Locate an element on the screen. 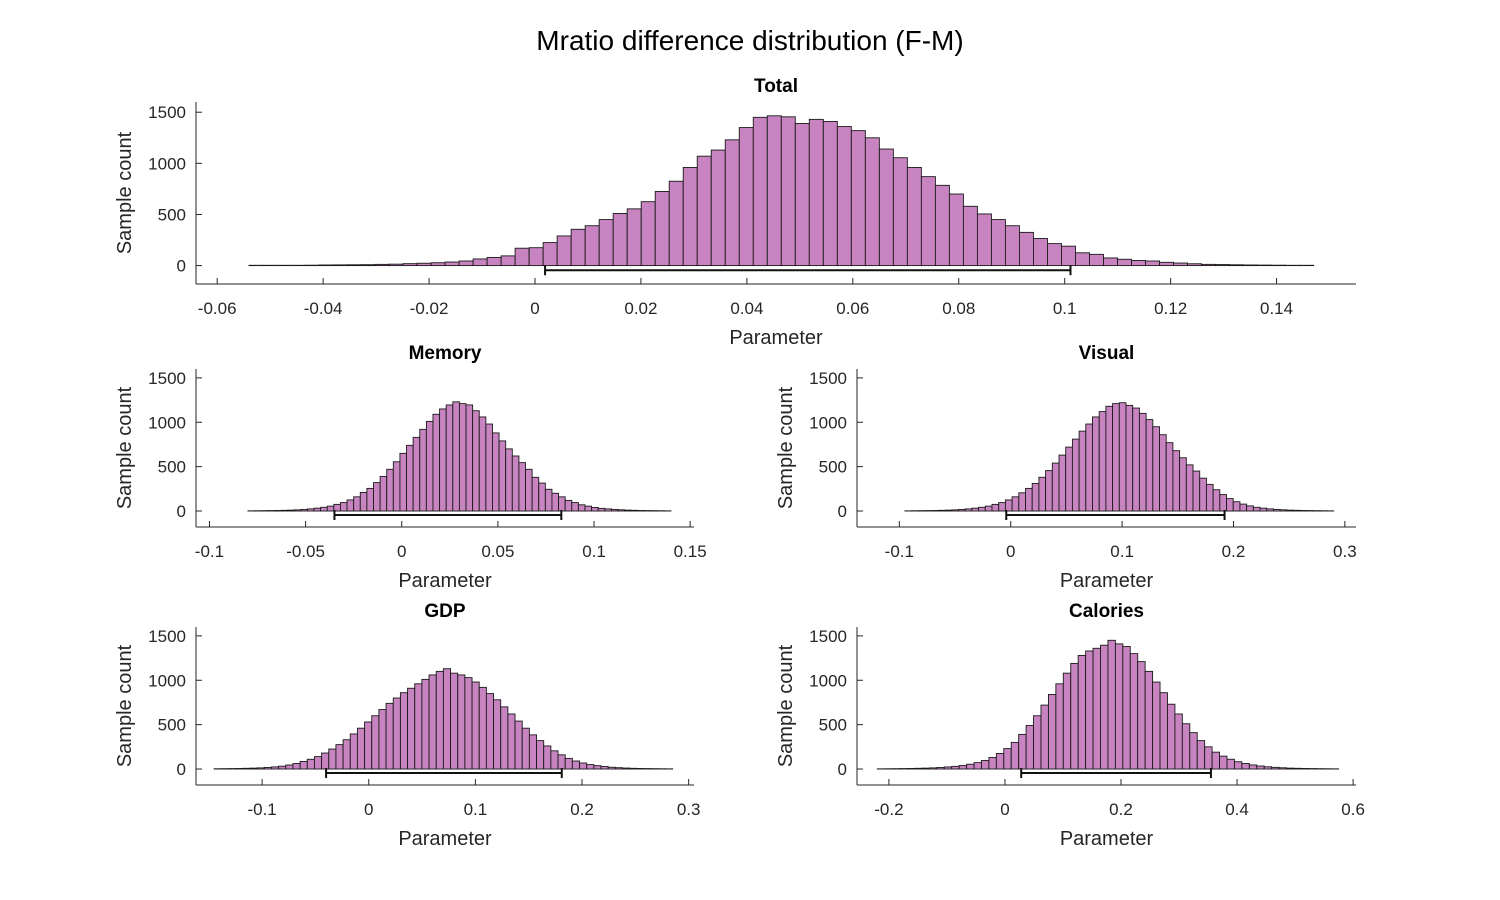  subplot-title: Calories is located at coordinates (1106, 611).